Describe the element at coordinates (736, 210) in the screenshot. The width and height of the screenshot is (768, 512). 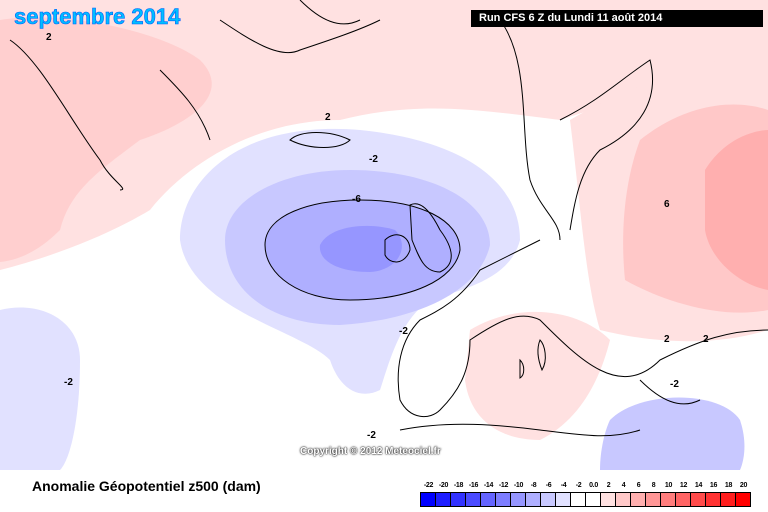
I see `positive-anomaly-core` at that location.